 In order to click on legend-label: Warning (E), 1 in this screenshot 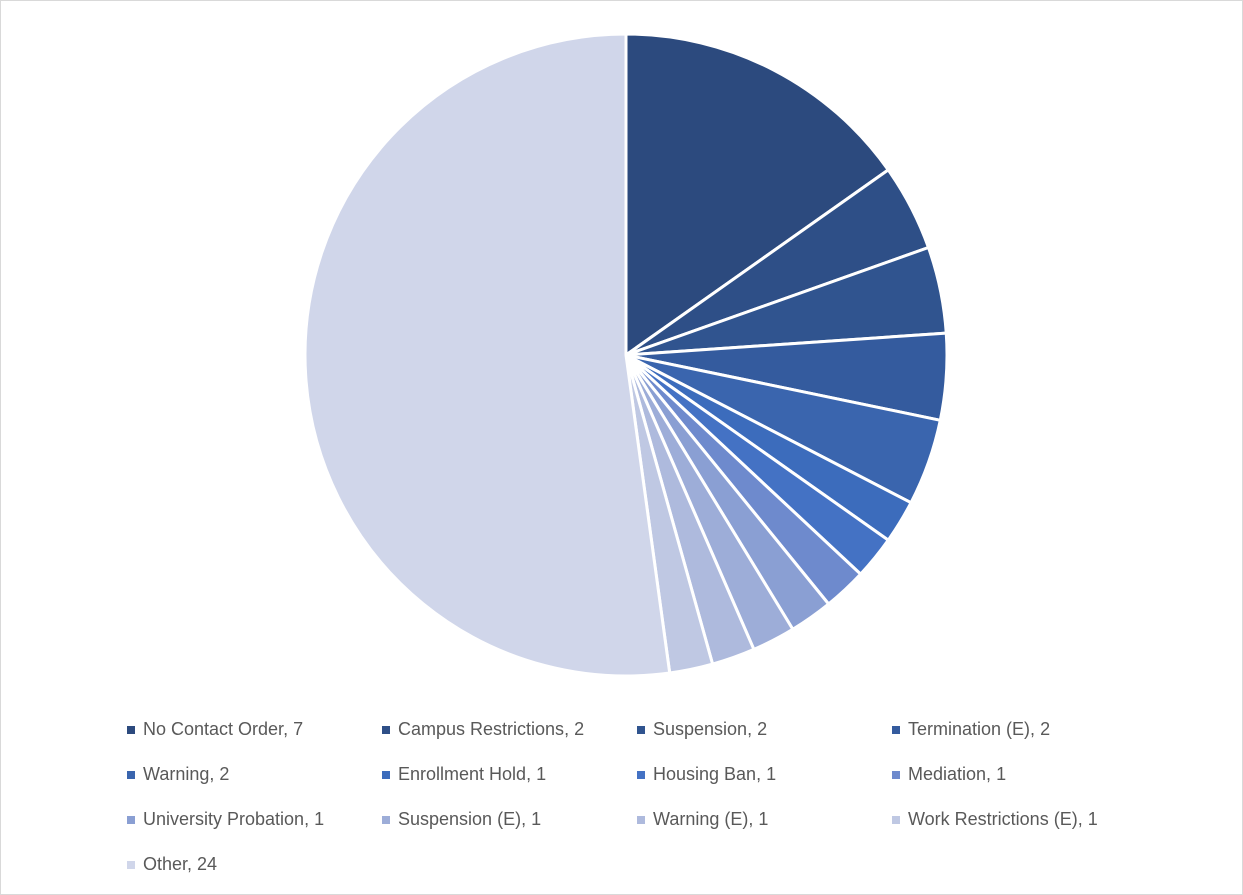, I will do `click(710, 819)`.